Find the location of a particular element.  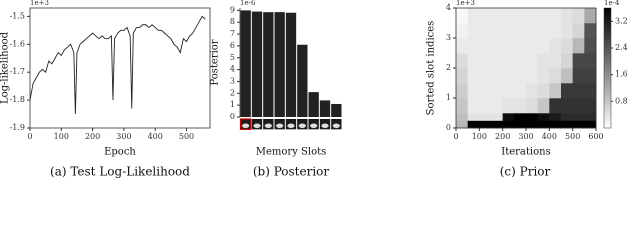

x-tick-label: 400 is located at coordinates (549, 136).